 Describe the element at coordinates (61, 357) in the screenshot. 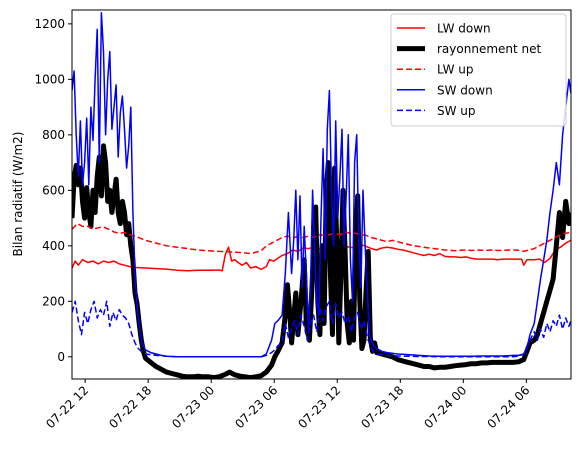

I see `y-tick-label: 0` at that location.